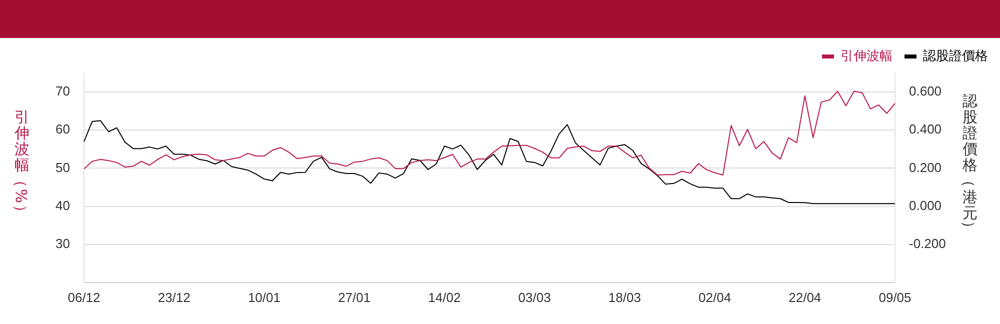 The image size is (1000, 324). I want to click on x-tick-label: 10/01, so click(264, 297).